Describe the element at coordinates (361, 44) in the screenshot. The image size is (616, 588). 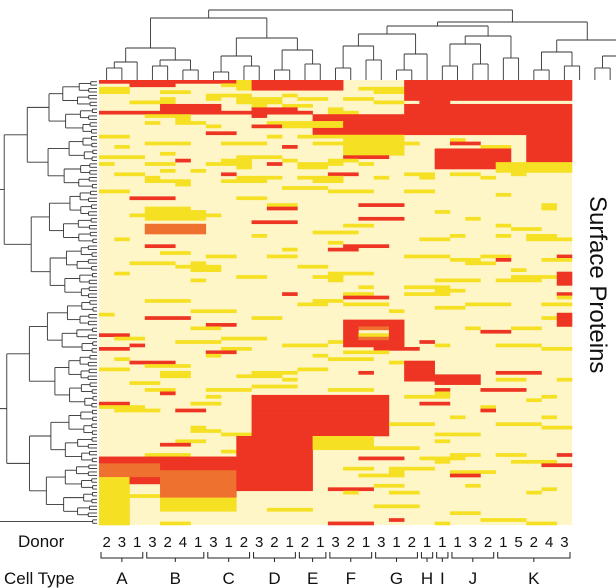
I see `column-dendrogram` at that location.